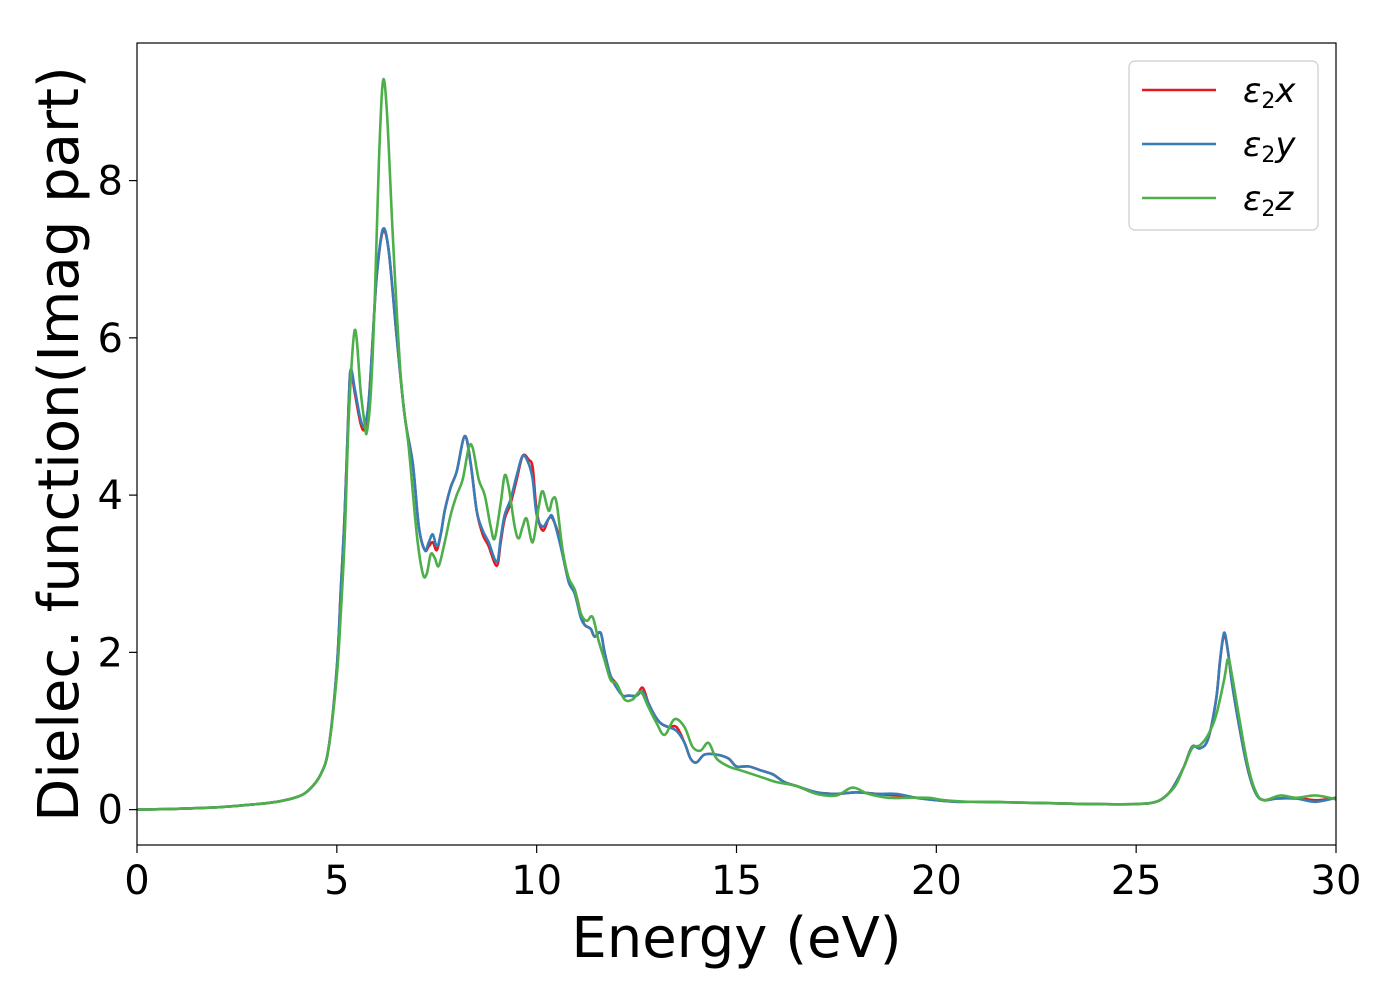 The width and height of the screenshot is (1400, 1000). I want to click on x-tick-label: 20, so click(936, 881).